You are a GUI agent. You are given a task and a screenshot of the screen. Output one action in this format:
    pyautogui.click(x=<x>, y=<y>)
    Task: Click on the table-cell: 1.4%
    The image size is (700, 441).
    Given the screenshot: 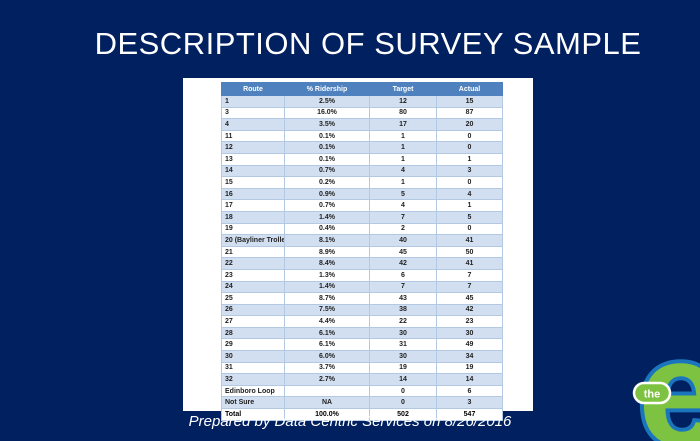 What is the action you would take?
    pyautogui.click(x=327, y=287)
    